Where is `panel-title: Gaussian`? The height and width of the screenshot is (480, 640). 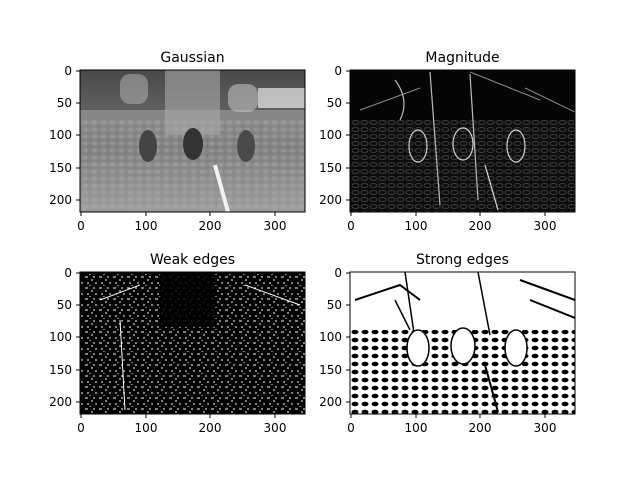
panel-title: Gaussian is located at coordinates (192, 58).